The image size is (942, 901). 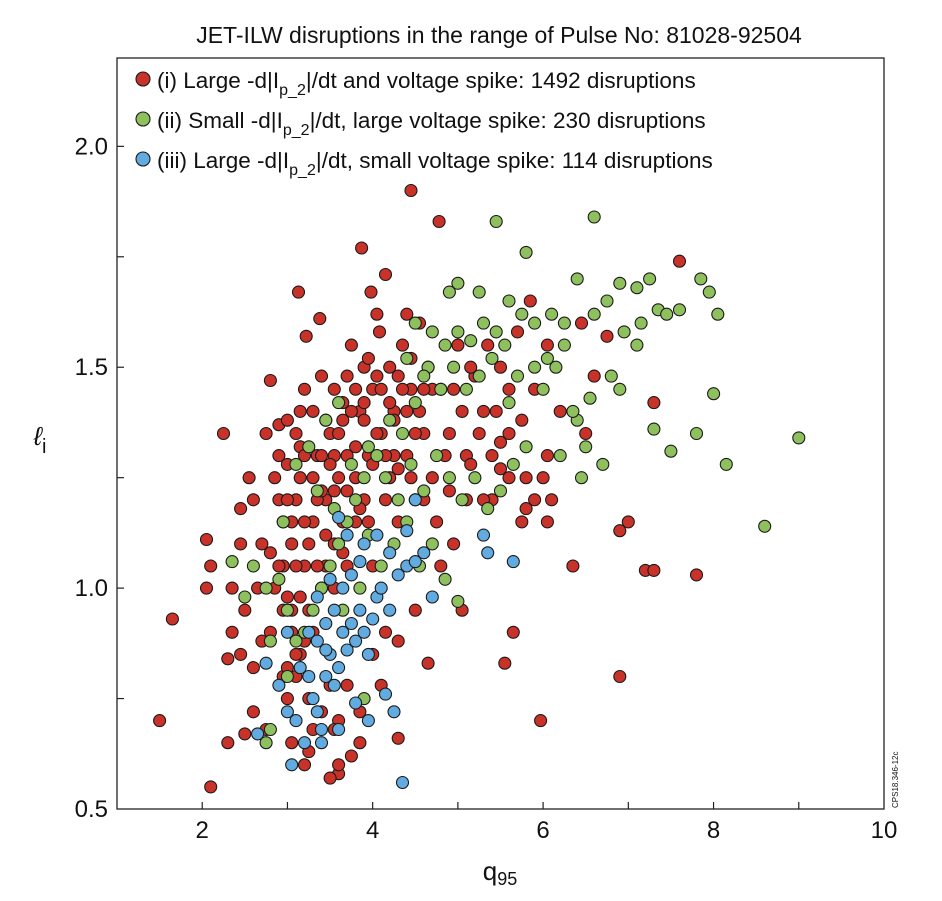 What do you see at coordinates (91, 146) in the screenshot?
I see `y-tick-label: 2.0` at bounding box center [91, 146].